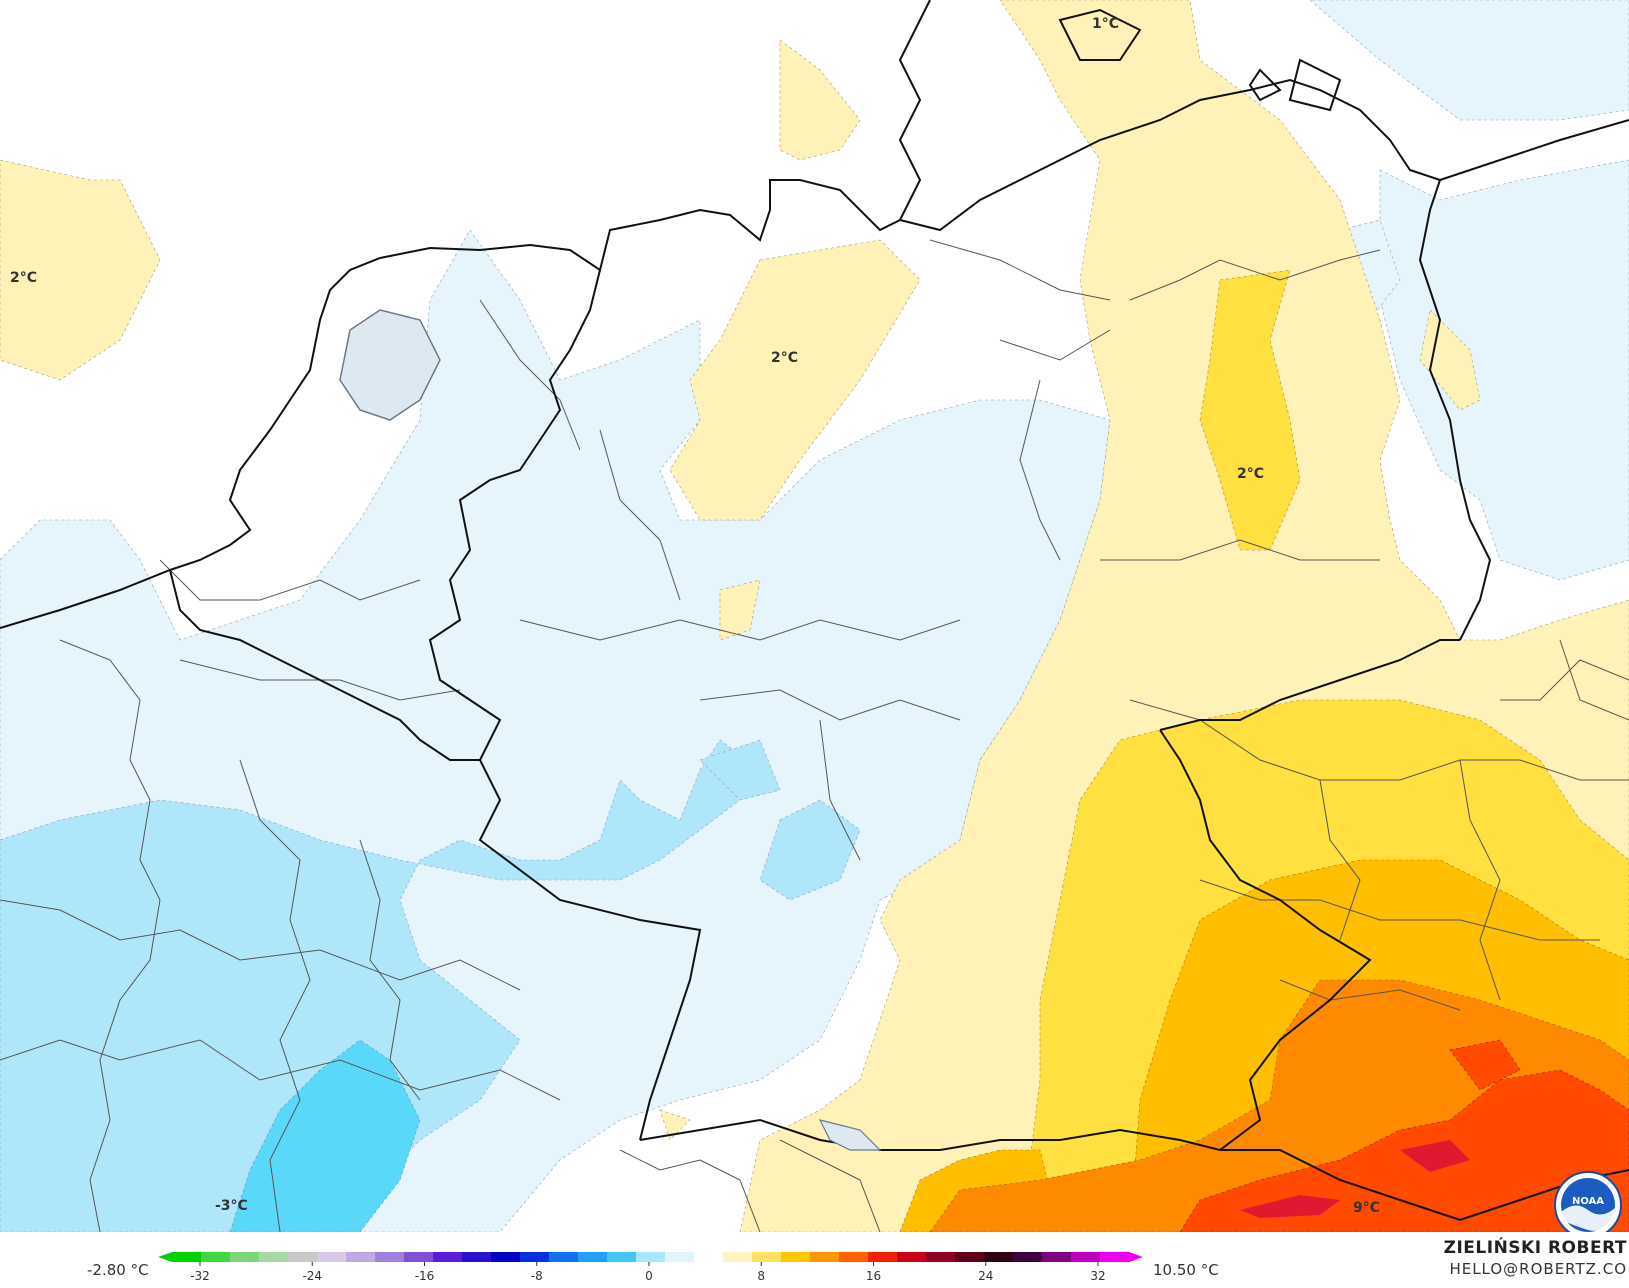 This screenshot has height=1288, width=1629. I want to click on colorbar-tick-label: -32, so click(200, 1276).